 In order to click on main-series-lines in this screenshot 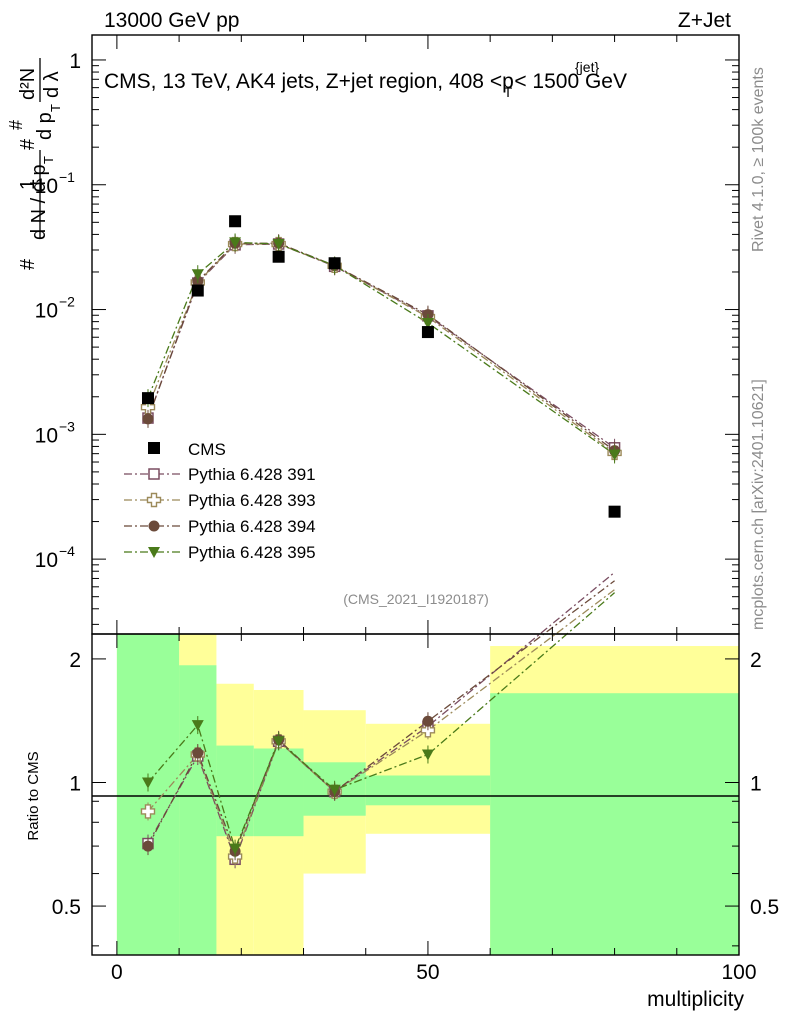, I will do `click(381, 348)`.